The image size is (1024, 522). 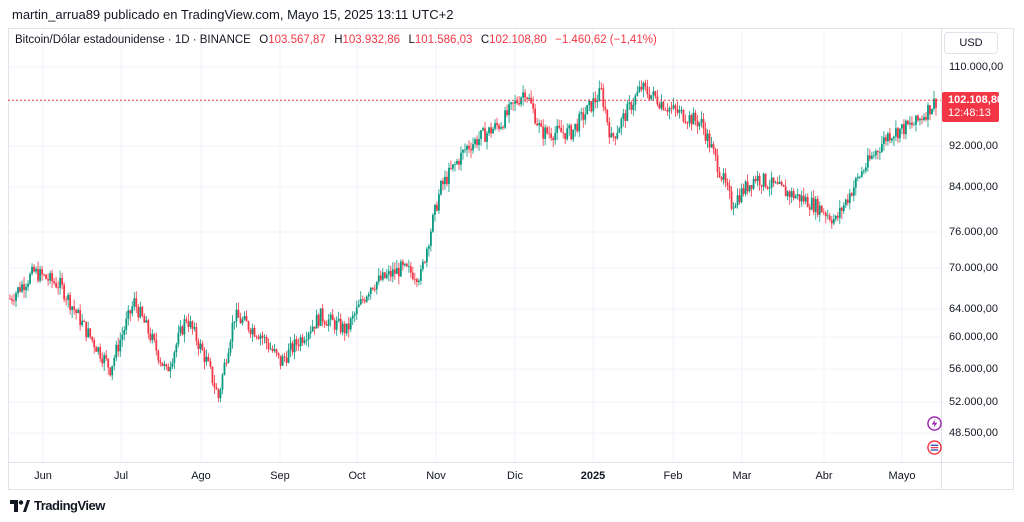 What do you see at coordinates (971, 43) in the screenshot?
I see `currency-button: USD` at bounding box center [971, 43].